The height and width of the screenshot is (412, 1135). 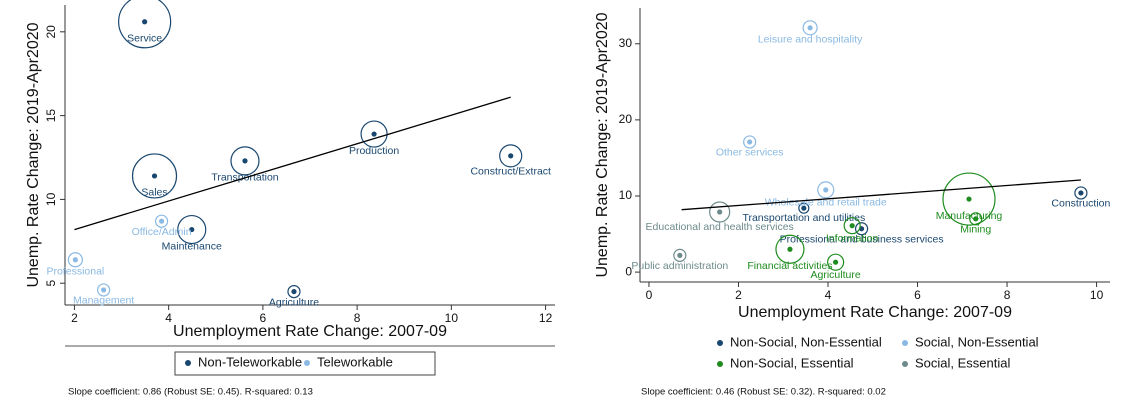 What do you see at coordinates (75, 272) in the screenshot?
I see `point-label: Professional` at bounding box center [75, 272].